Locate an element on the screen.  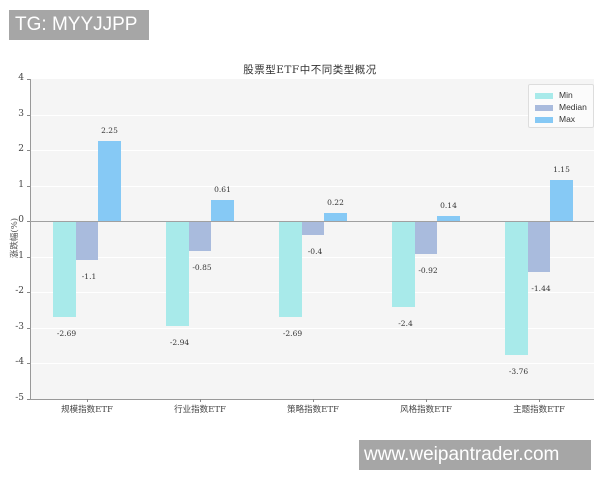
x-category-label: 行业指数ETF is located at coordinates (200, 410).